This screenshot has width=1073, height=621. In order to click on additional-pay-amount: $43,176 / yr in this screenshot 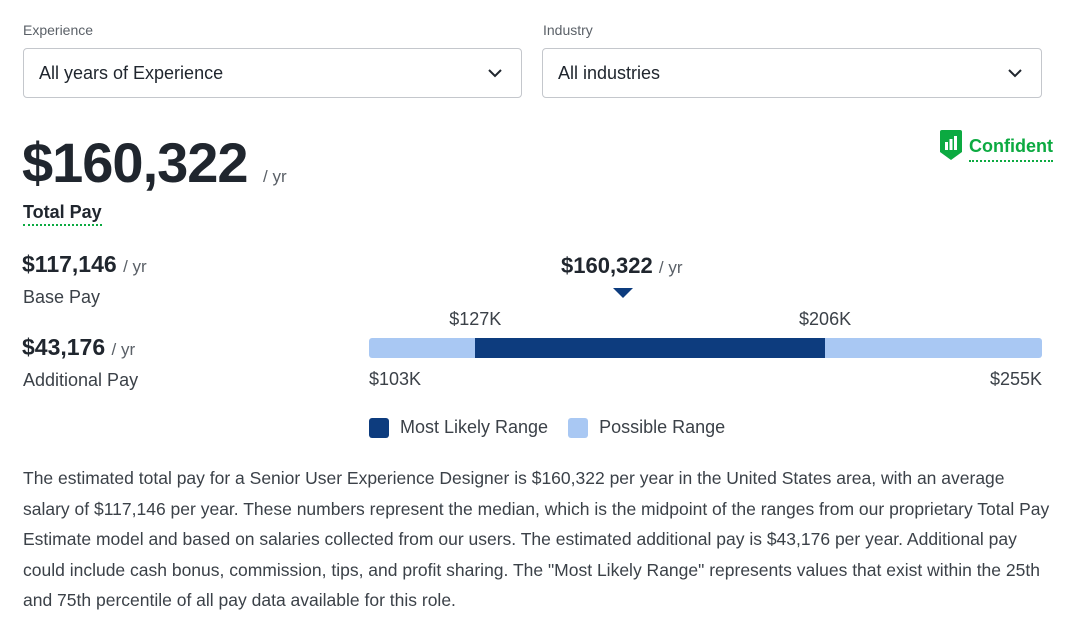, I will do `click(79, 347)`.